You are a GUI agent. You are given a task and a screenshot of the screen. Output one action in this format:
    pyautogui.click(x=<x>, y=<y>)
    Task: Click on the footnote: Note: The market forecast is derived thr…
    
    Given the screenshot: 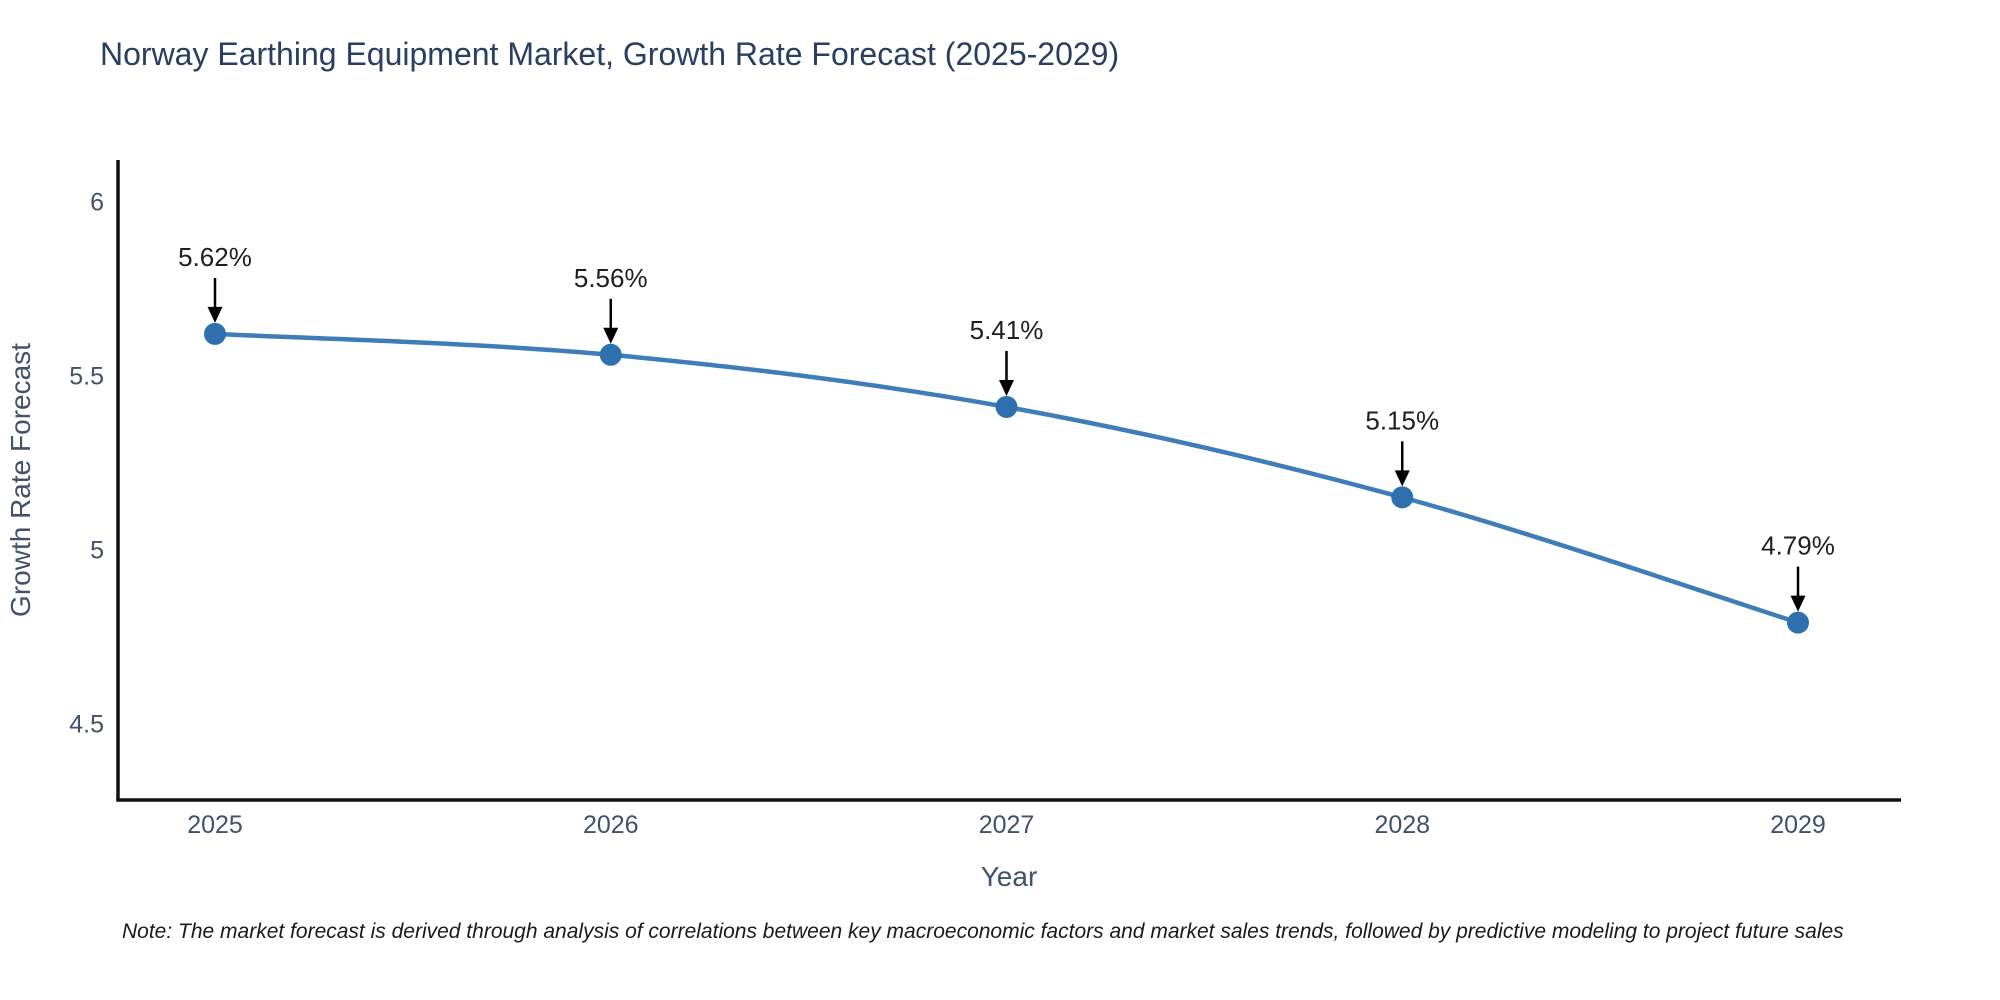 What is the action you would take?
    pyautogui.click(x=983, y=931)
    